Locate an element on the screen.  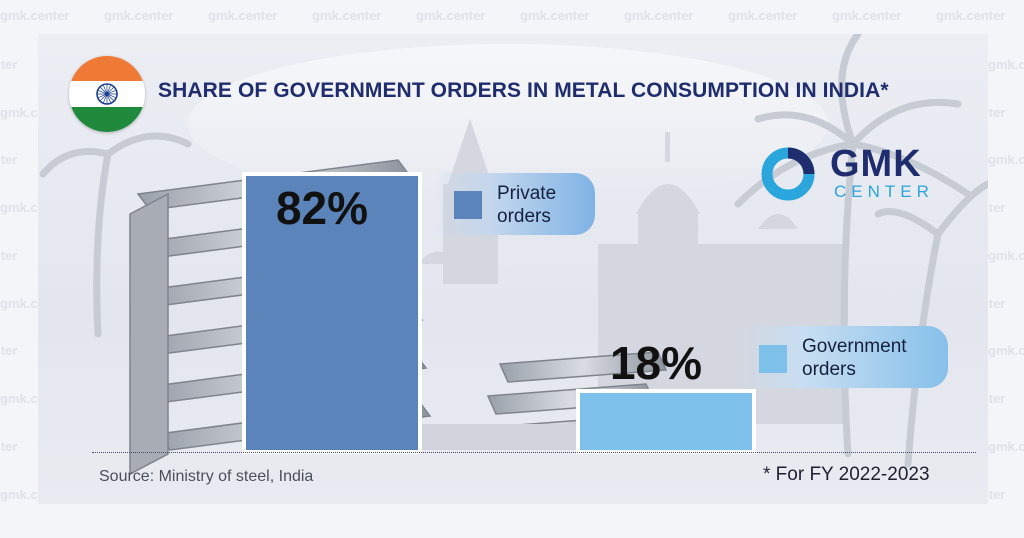
legend-item-private: Private orders is located at coordinates (515, 204).